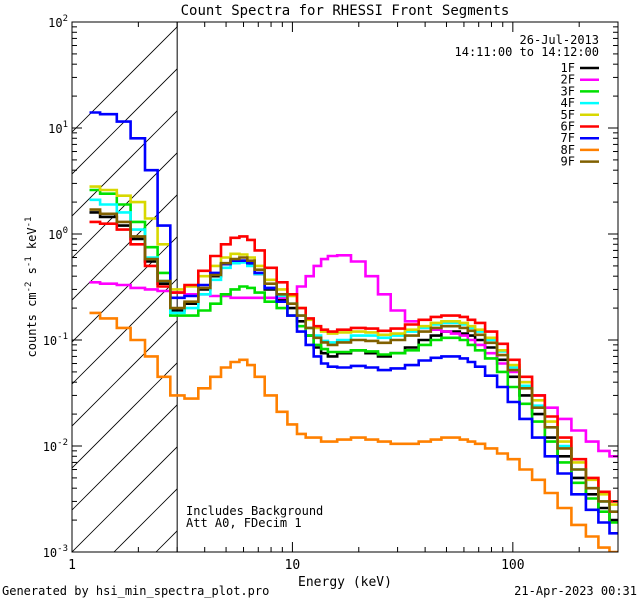 The image size is (640, 600). I want to click on legend-label-7F: 7F, so click(568, 138).